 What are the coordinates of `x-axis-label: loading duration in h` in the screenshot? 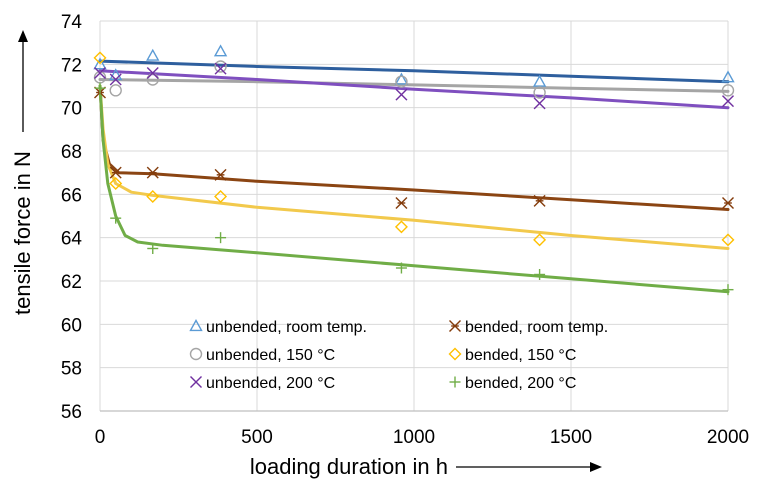 It's located at (349, 466).